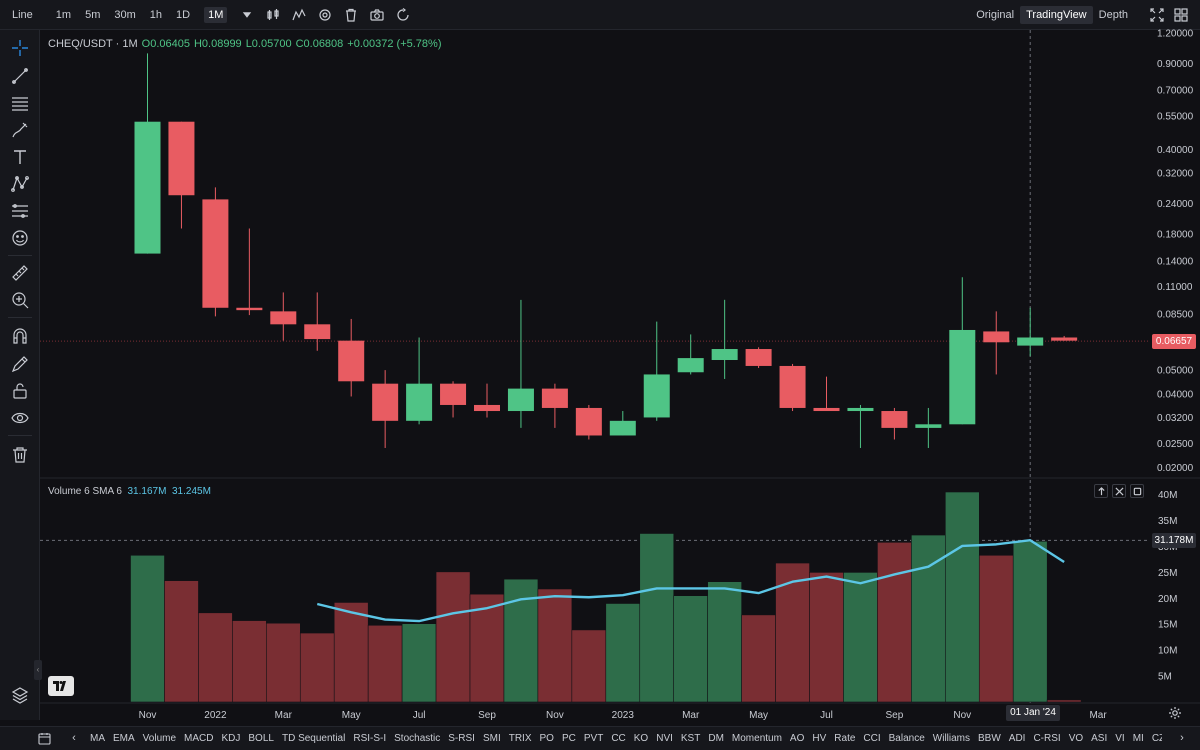 This screenshot has height=750, width=1200. What do you see at coordinates (20, 391) in the screenshot?
I see `lock-icon` at bounding box center [20, 391].